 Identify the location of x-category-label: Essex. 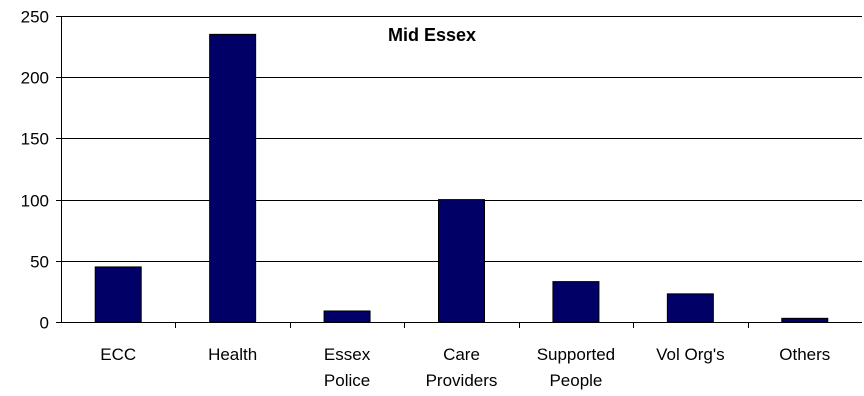
(347, 354).